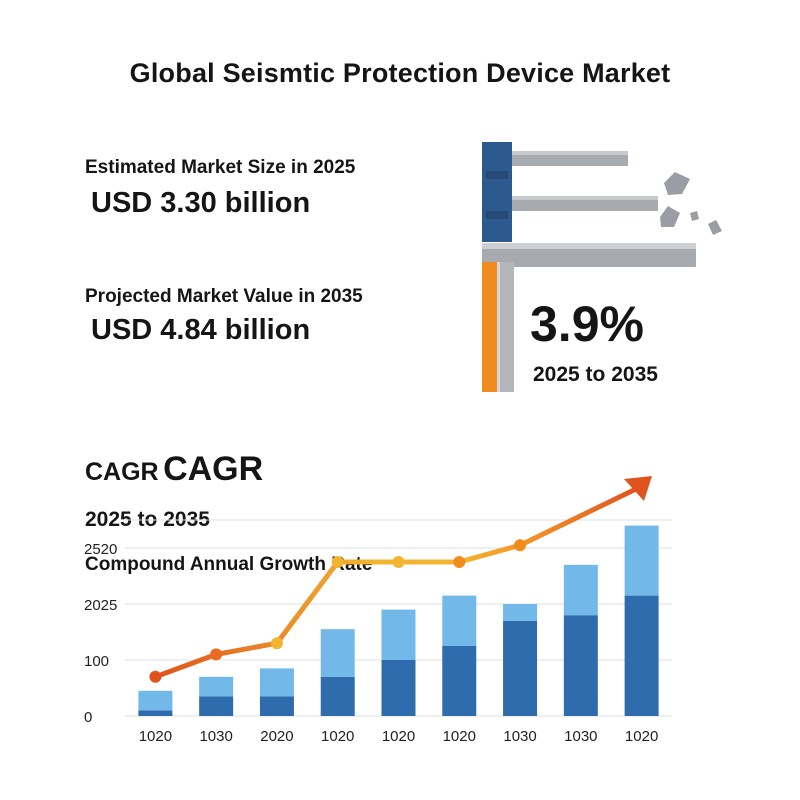 This screenshot has height=800, width=800. Describe the element at coordinates (276, 736) in the screenshot. I see `x-tick-label: 2020` at that location.